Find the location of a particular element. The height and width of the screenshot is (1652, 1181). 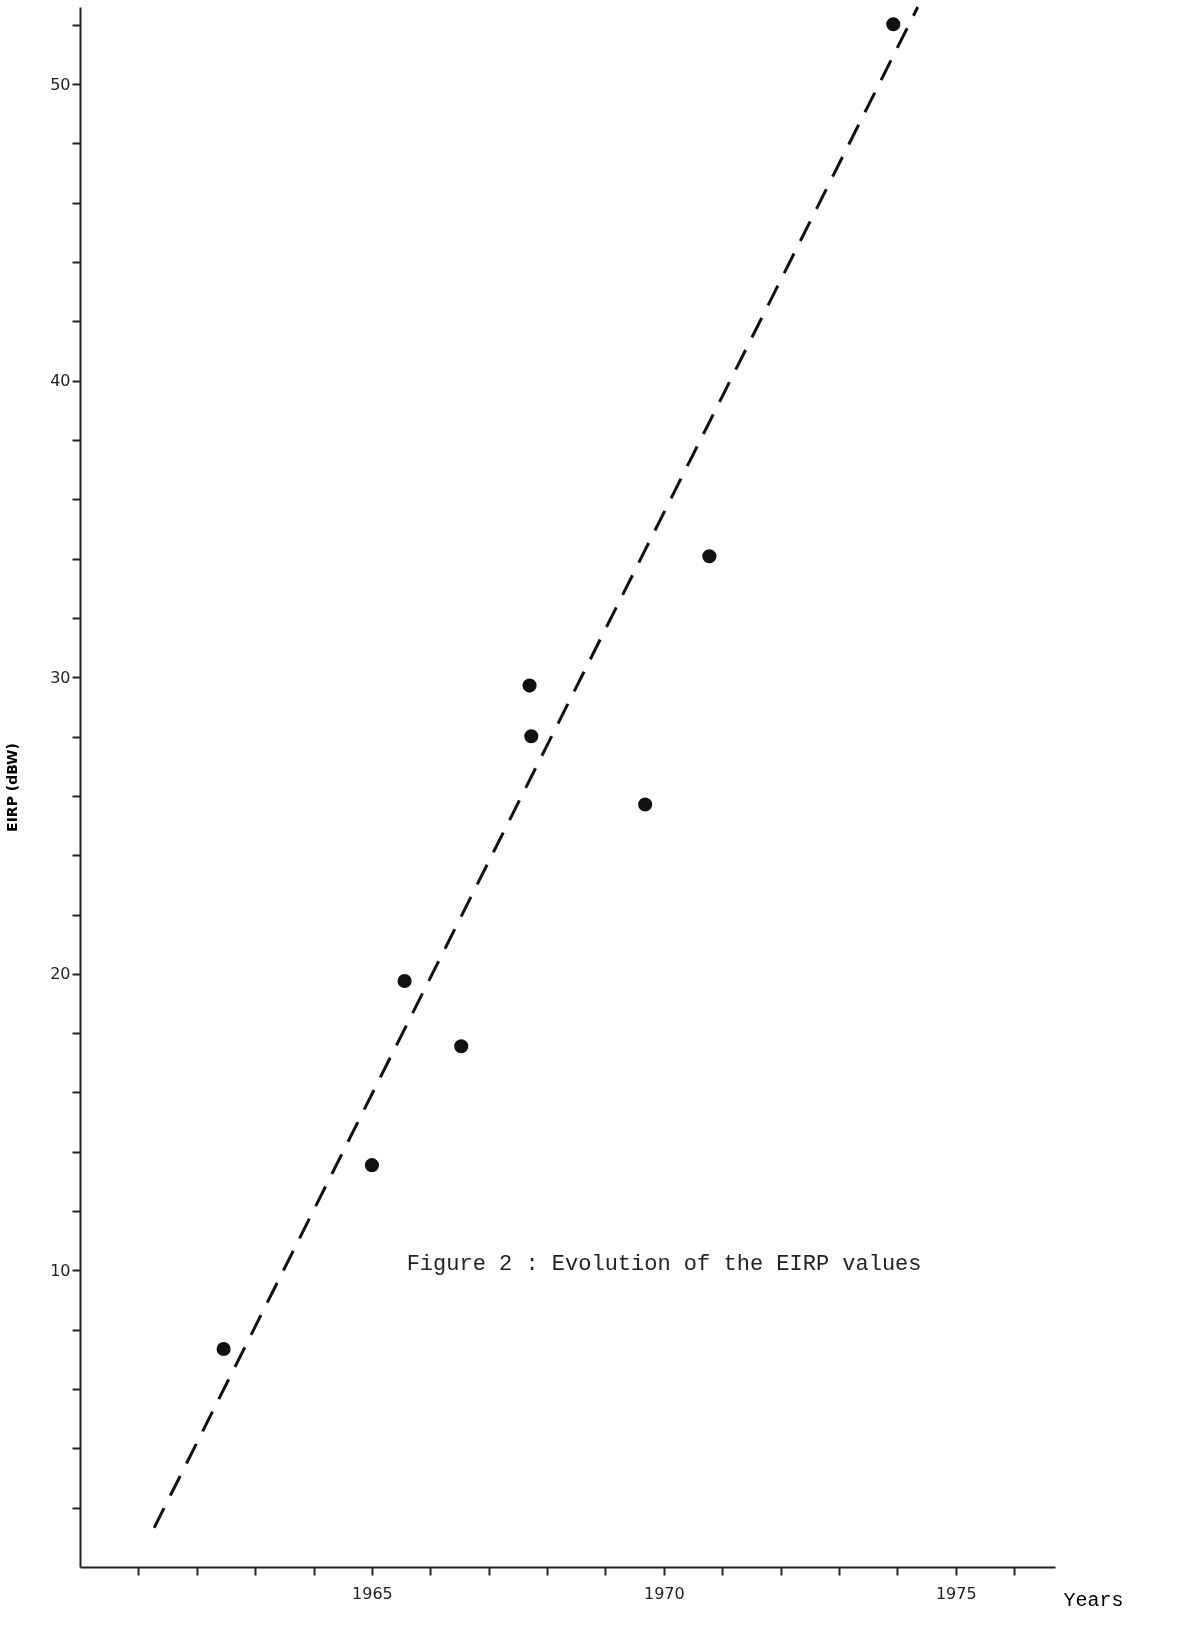

y-axis-title: EIRP (dBW) is located at coordinates (12, 787).